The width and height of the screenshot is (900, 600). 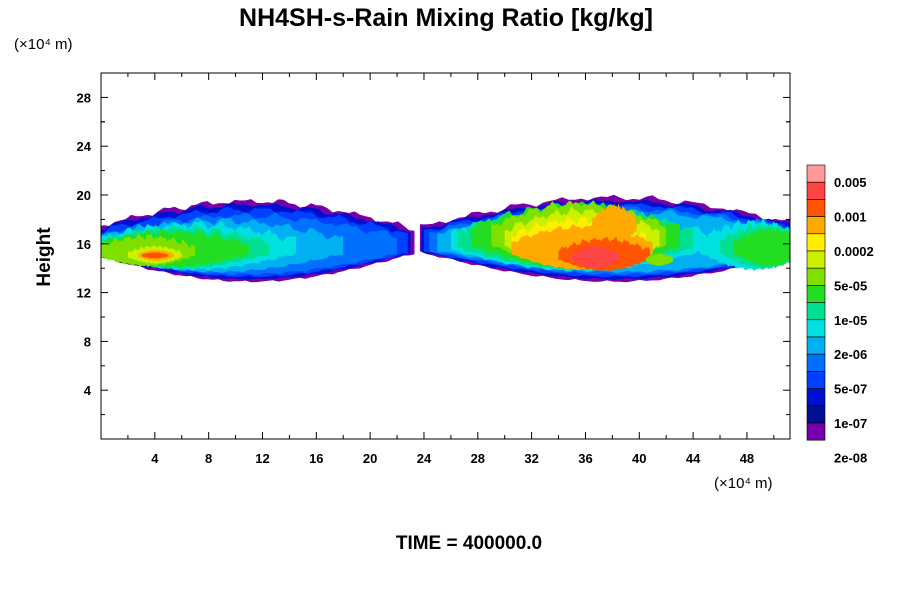 What do you see at coordinates (585, 458) in the screenshot?
I see `x-tick-label: 36` at bounding box center [585, 458].